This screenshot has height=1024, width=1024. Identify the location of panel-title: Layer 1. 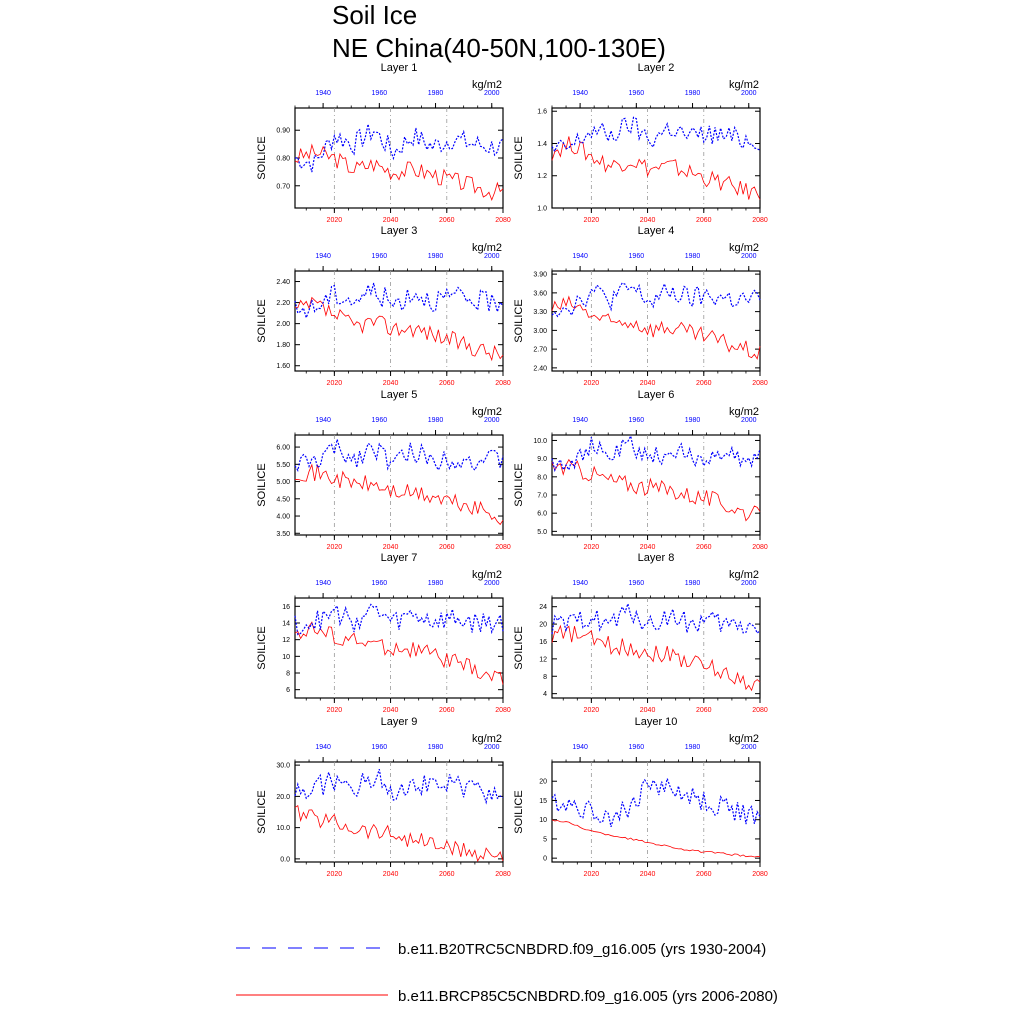
(399, 68).